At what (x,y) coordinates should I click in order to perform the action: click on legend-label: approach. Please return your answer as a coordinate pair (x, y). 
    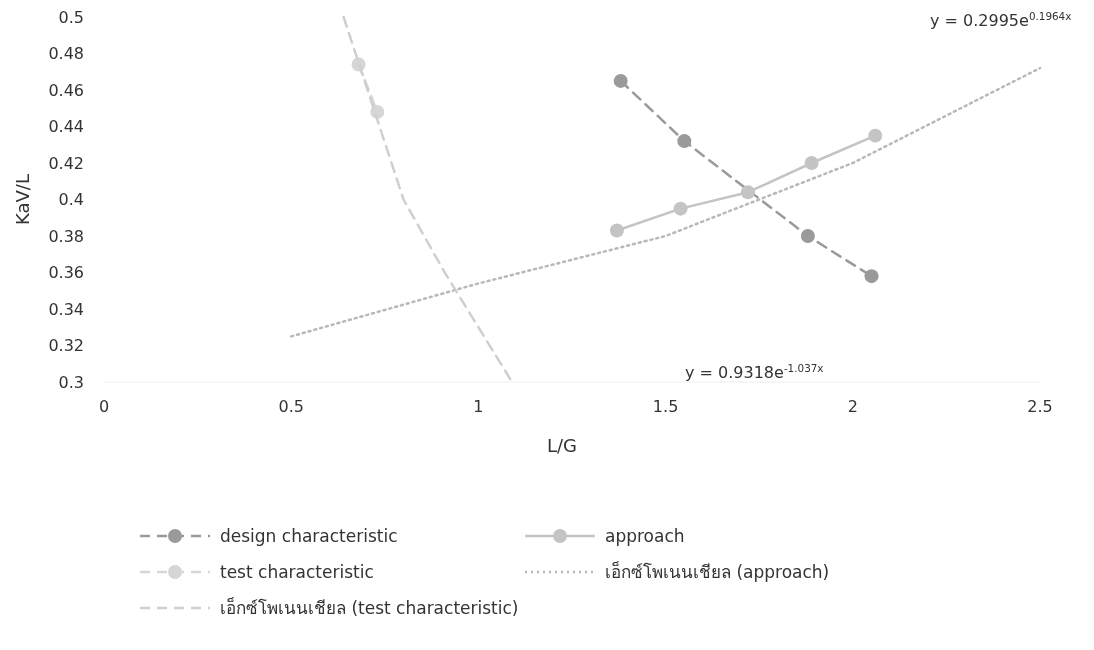
    Looking at the image, I should click on (645, 535).